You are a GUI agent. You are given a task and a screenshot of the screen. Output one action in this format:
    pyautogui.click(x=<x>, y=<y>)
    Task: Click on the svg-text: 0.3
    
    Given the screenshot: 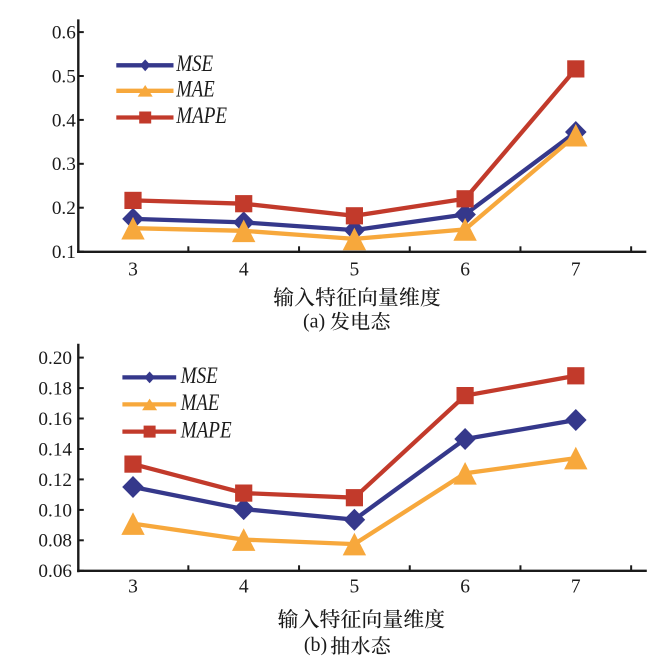 What is the action you would take?
    pyautogui.click(x=64, y=164)
    